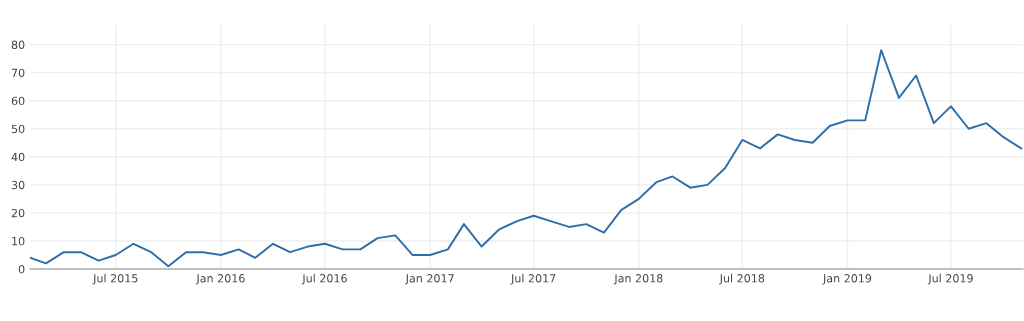 The image size is (1024, 321). I want to click on y-tick-label: 70, so click(18, 73).